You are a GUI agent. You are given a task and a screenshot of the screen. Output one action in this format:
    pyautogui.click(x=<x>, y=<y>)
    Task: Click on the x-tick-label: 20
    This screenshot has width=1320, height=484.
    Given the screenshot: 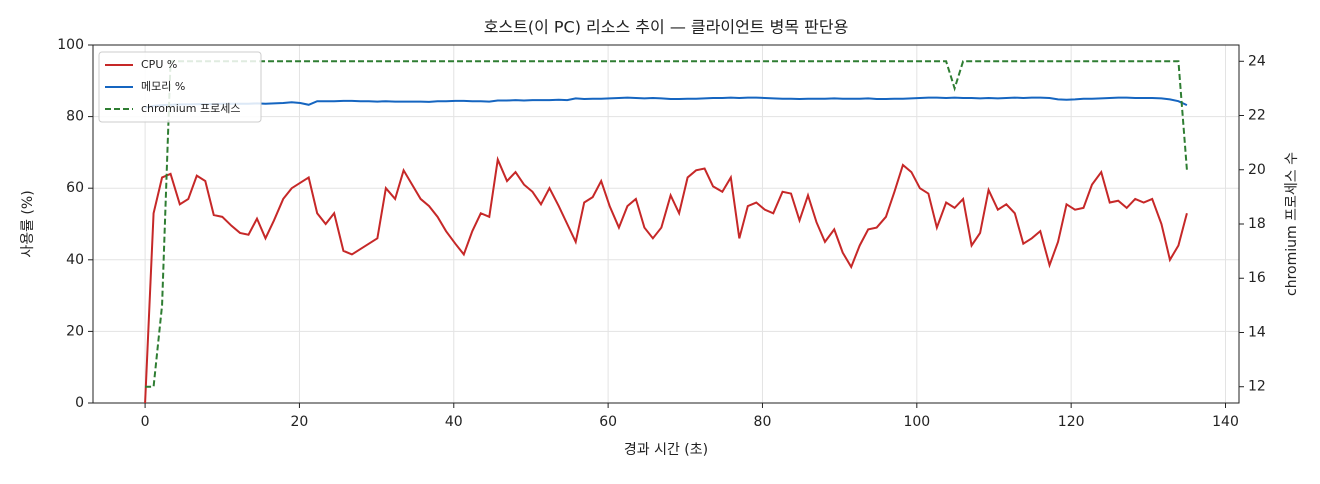 What is the action you would take?
    pyautogui.click(x=300, y=422)
    